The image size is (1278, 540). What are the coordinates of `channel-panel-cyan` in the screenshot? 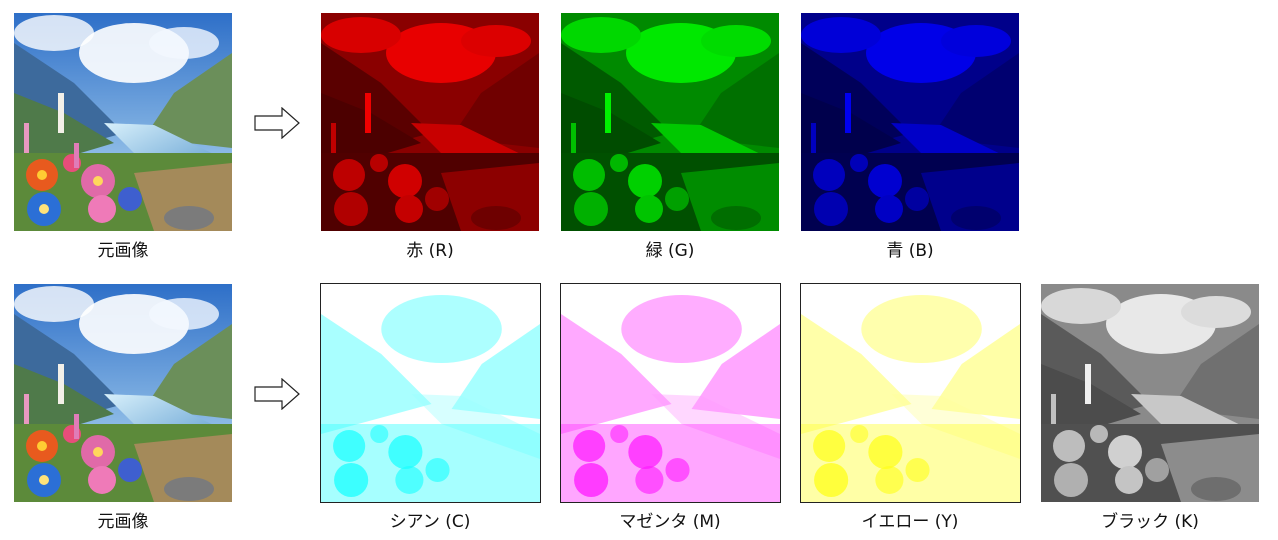 It's located at (430, 393).